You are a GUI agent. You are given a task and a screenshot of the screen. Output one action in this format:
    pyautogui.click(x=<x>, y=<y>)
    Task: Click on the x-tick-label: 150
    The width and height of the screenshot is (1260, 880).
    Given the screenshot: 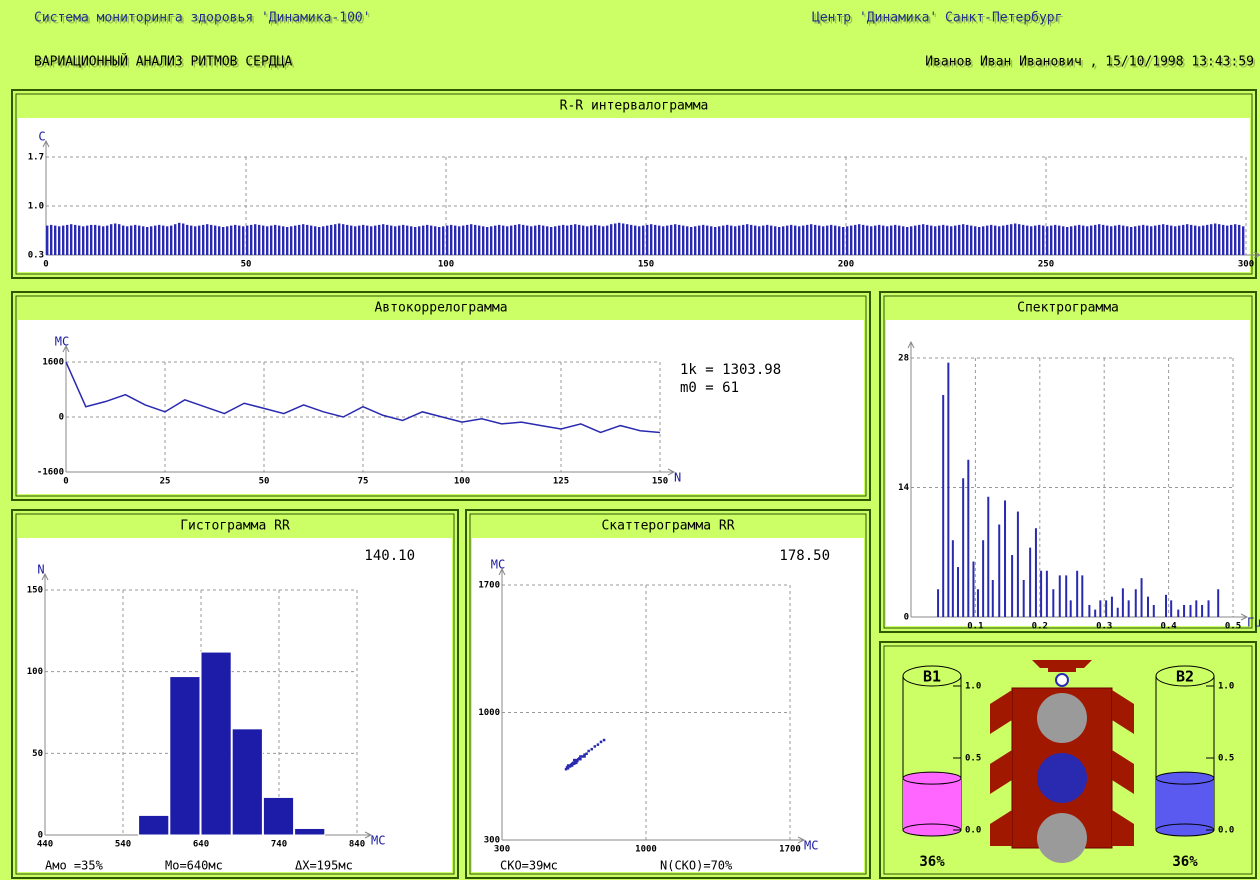 What is the action you would take?
    pyautogui.click(x=646, y=265)
    